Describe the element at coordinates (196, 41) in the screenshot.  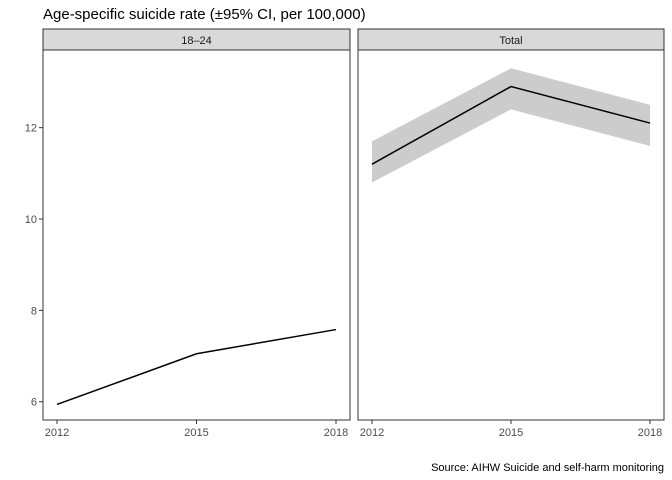
I see `strip-label: 18–24` at that location.